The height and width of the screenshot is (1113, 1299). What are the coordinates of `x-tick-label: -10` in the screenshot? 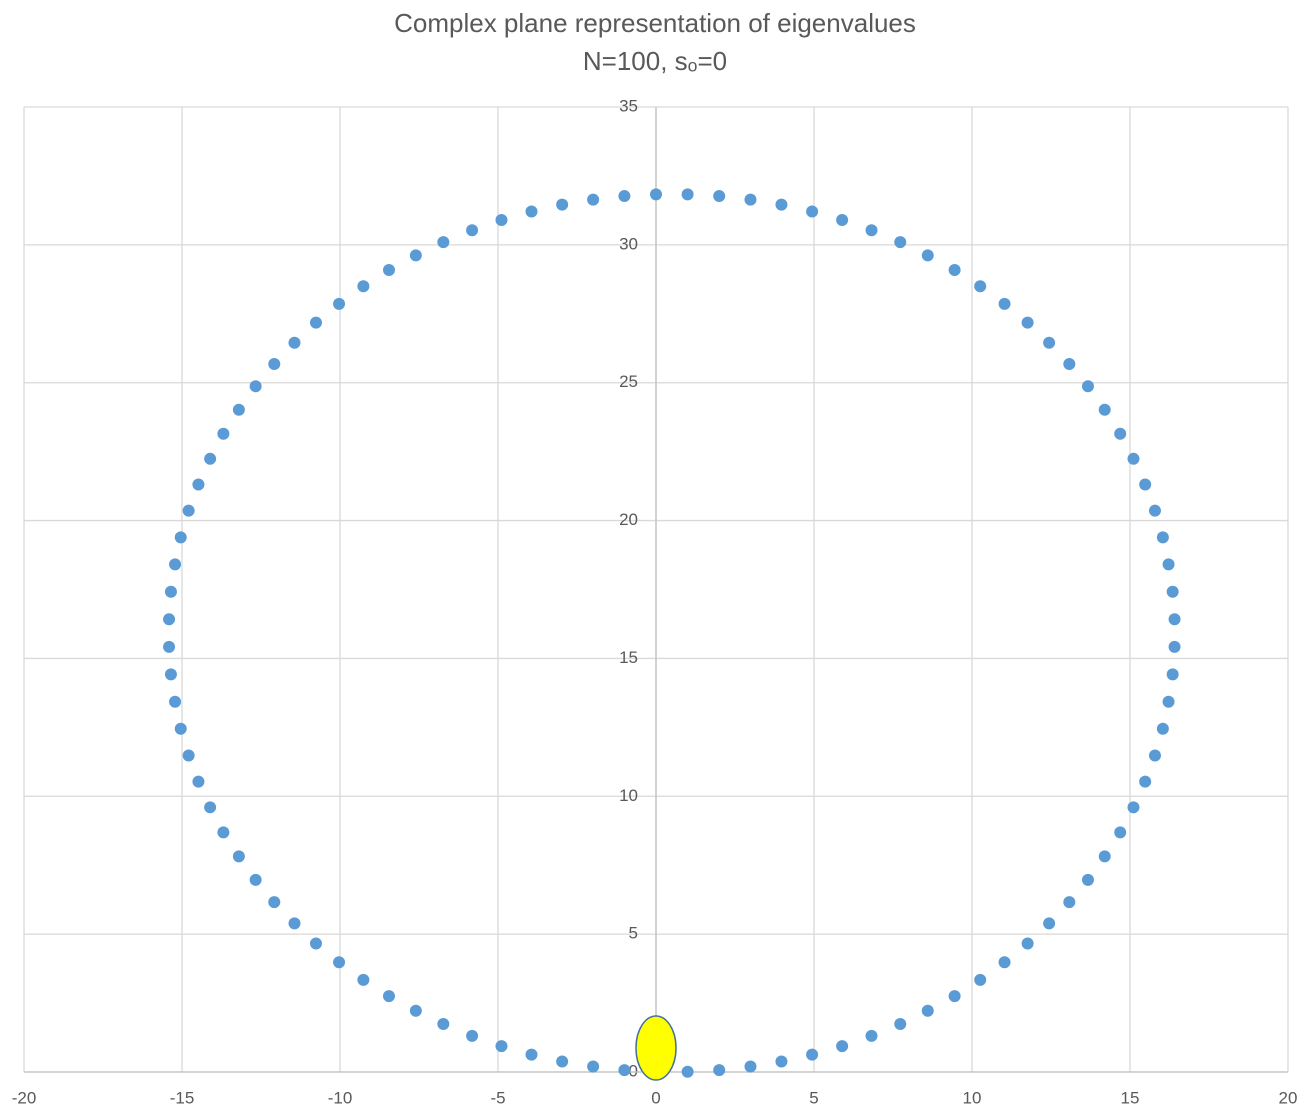 It's located at (340, 1097).